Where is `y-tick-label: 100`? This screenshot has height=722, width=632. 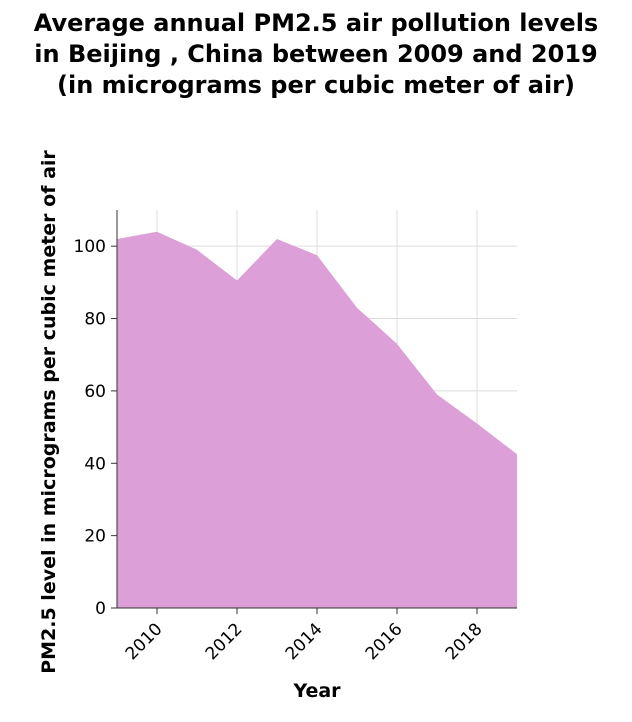
y-tick-label: 100 is located at coordinates (90, 247).